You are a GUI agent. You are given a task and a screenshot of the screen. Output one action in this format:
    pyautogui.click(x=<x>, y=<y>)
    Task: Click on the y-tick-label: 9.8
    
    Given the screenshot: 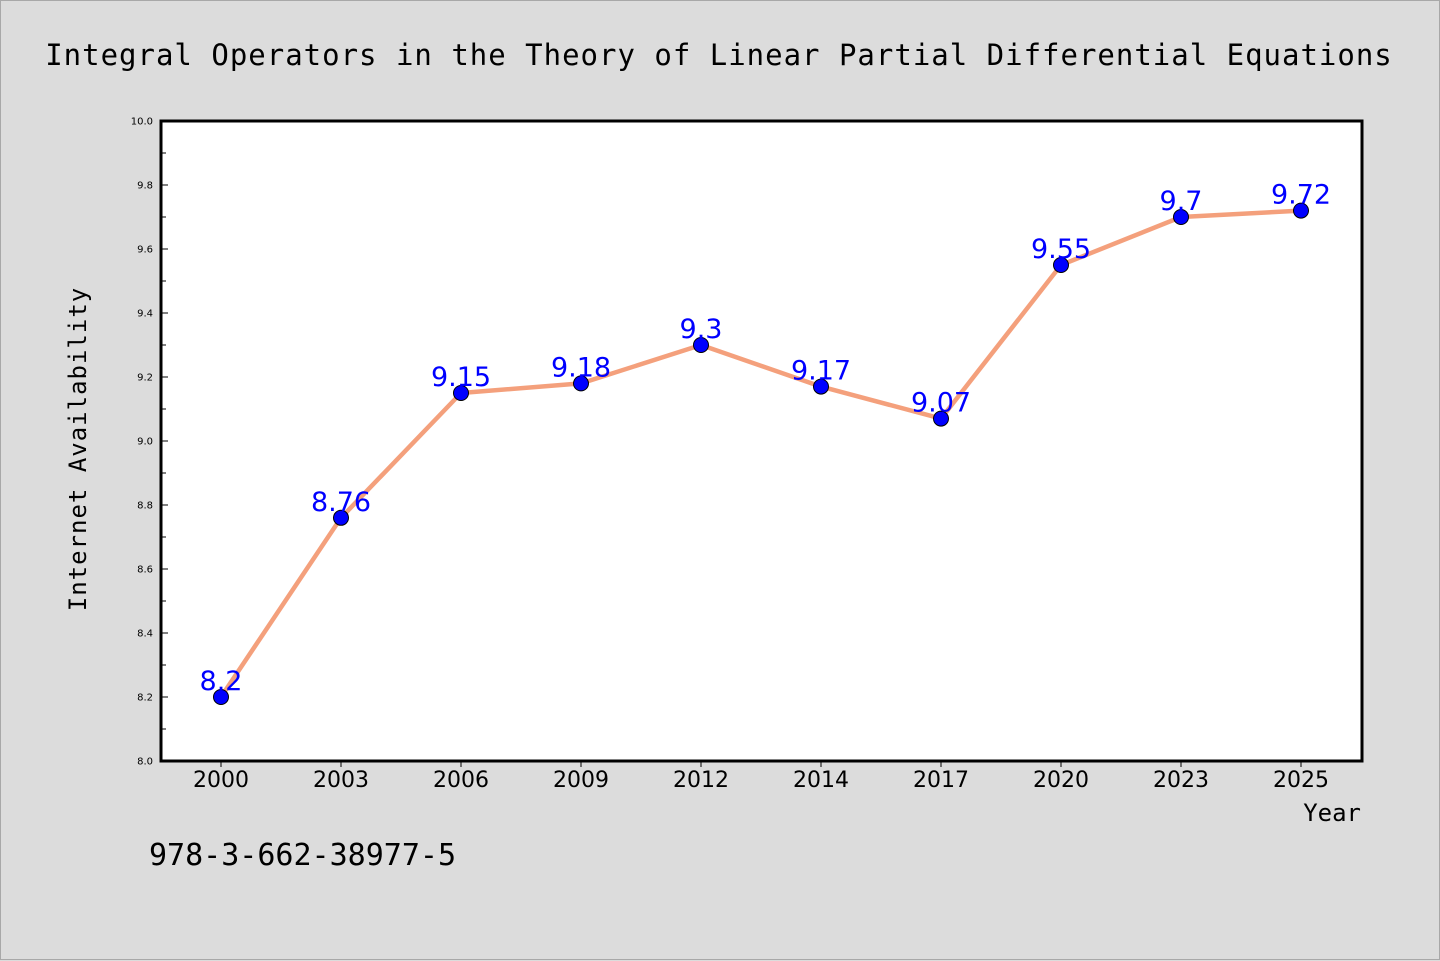 What is the action you would take?
    pyautogui.click(x=145, y=186)
    